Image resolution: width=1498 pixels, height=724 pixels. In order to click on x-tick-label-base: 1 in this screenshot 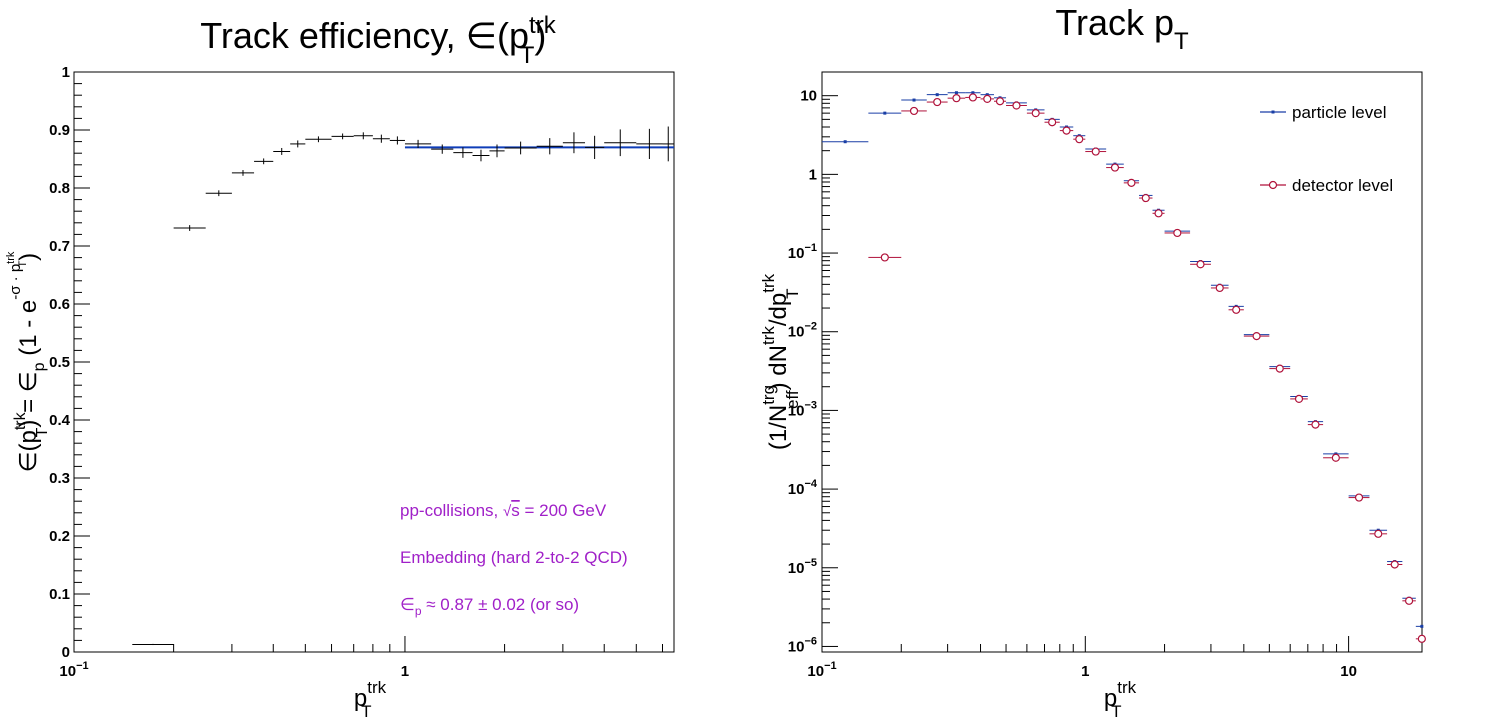, I will do `click(1085, 671)`.